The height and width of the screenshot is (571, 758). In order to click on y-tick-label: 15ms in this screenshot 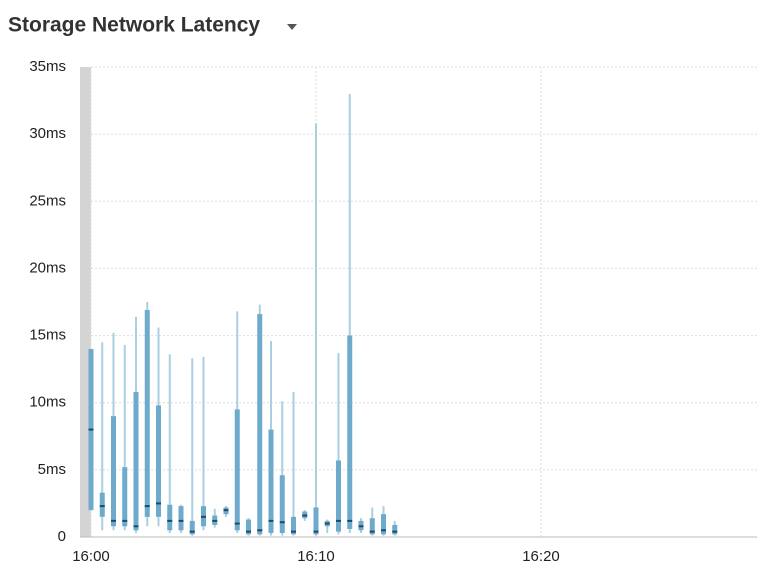, I will do `click(47, 335)`.